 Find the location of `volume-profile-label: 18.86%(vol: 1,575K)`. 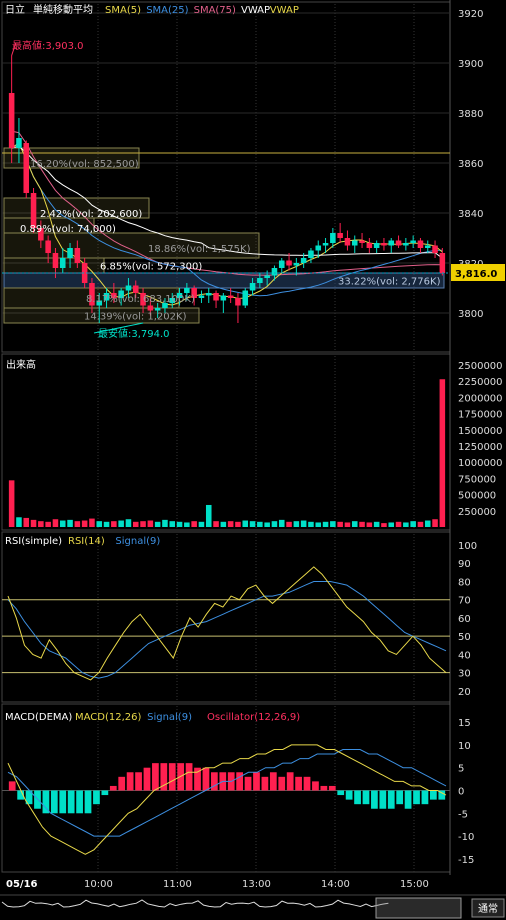

volume-profile-label: 18.86%(vol: 1,575K) is located at coordinates (199, 249).